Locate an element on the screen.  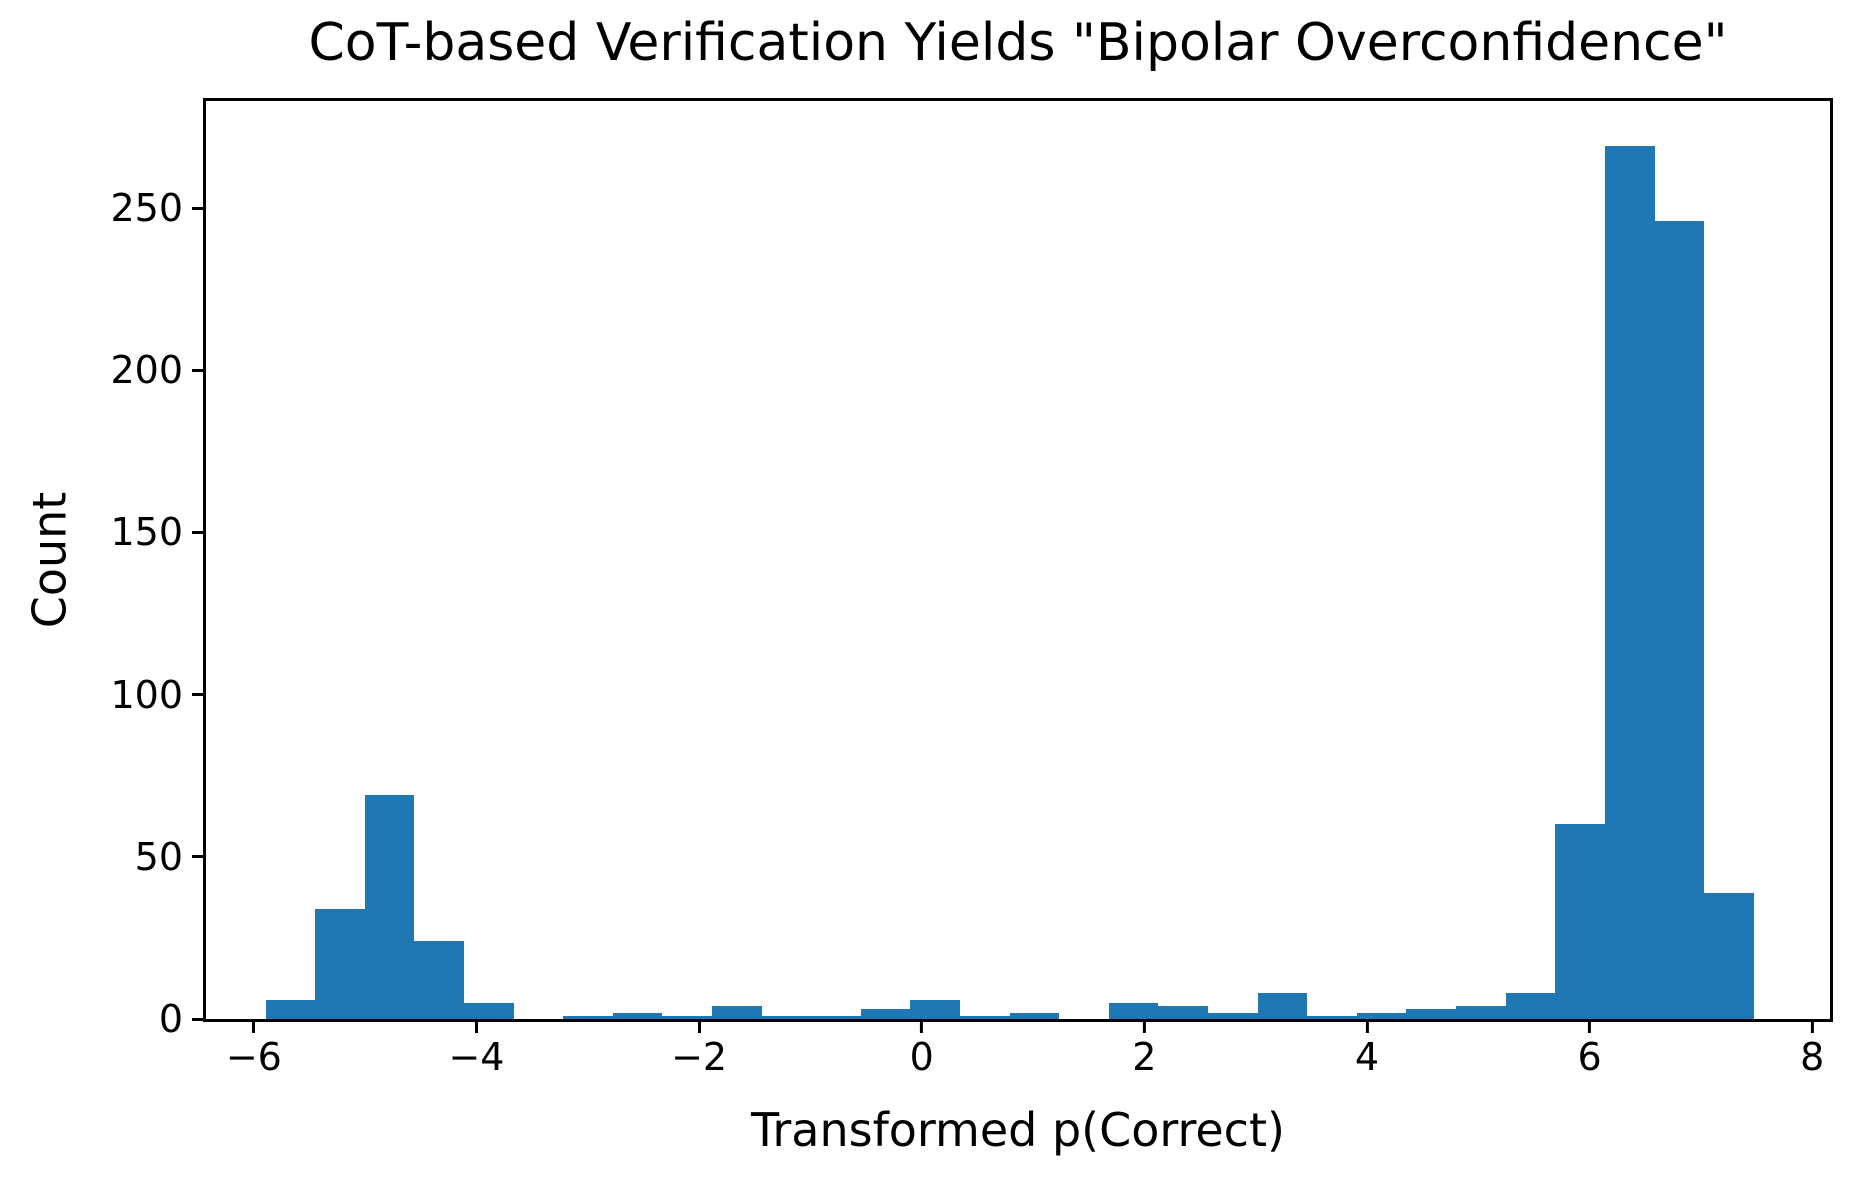
y-tick: 200 is located at coordinates (158, 370).